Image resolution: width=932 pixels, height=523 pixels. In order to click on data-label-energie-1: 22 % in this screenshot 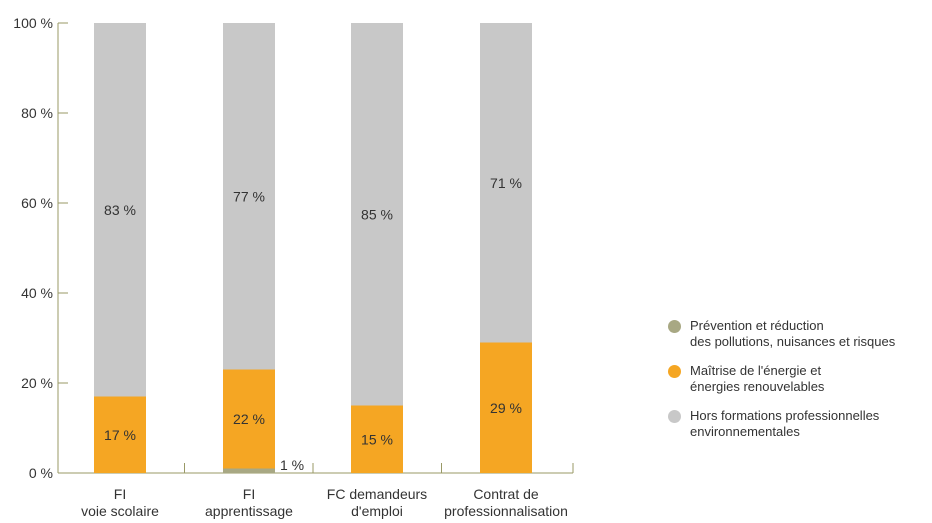, I will do `click(249, 419)`.